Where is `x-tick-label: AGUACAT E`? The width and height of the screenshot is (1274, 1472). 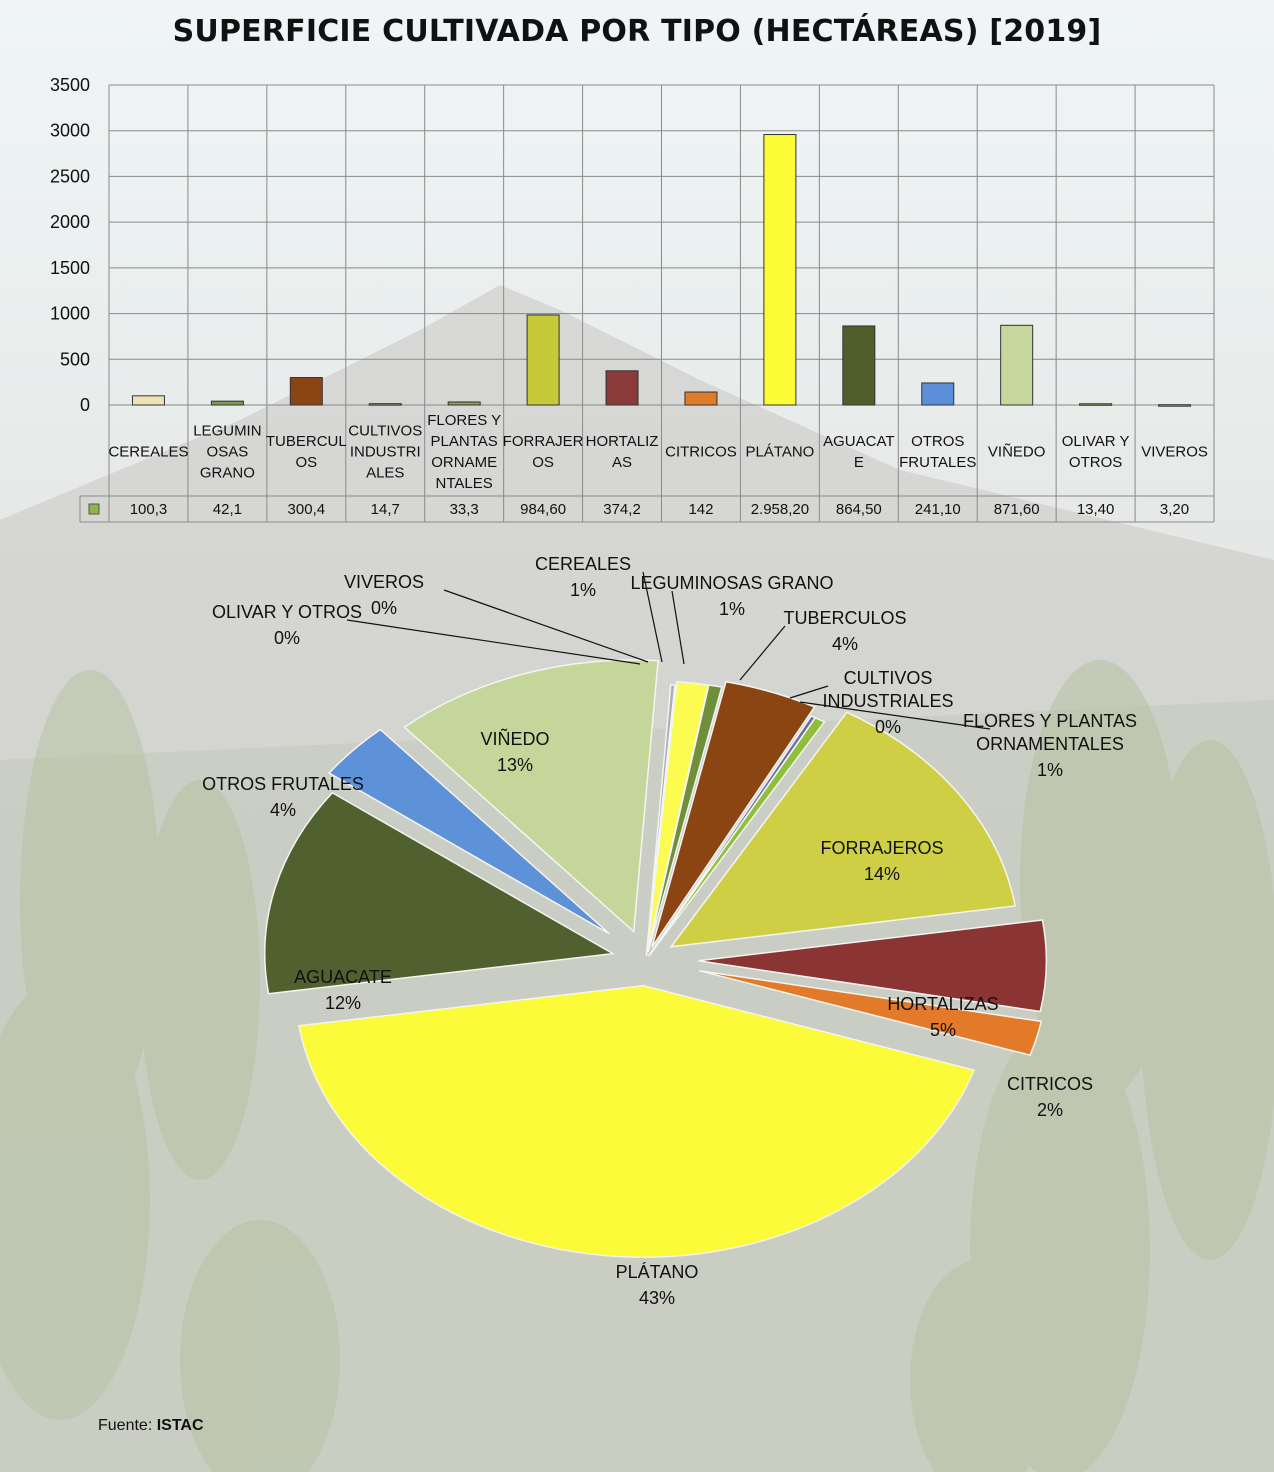 x-tick-label: AGUACAT E is located at coordinates (858, 452).